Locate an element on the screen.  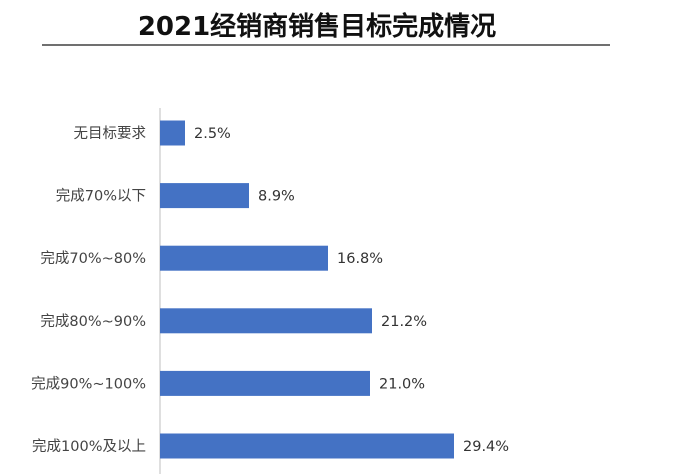
value-label-3: 16.8% is located at coordinates (360, 259).